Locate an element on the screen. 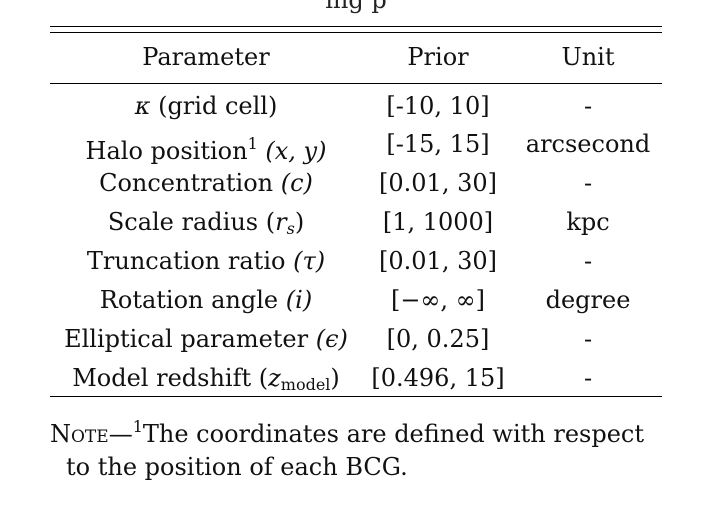  param-symbol: (i) is located at coordinates (299, 300).